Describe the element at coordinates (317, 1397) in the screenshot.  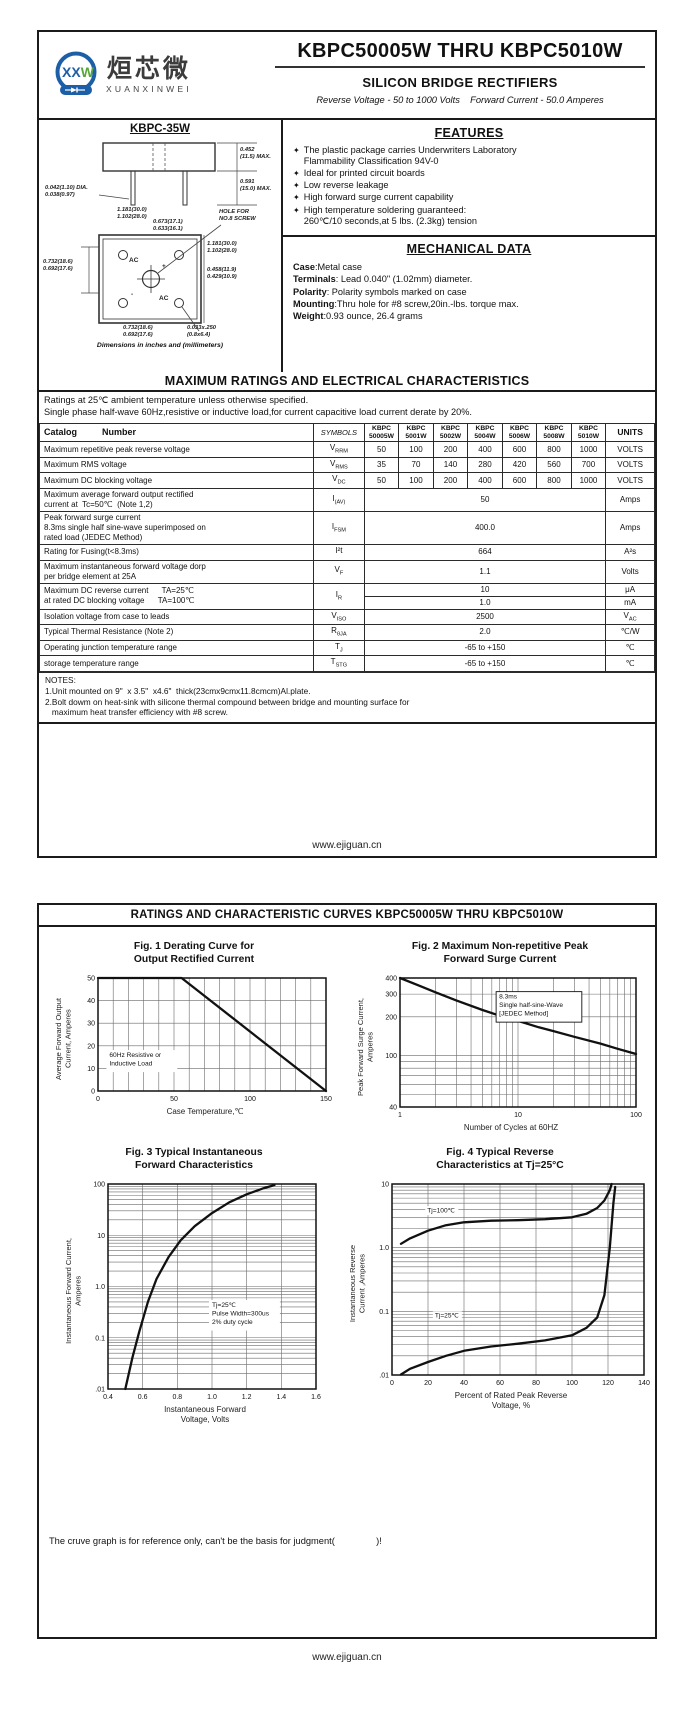
I see `svg-text: 1.6` at that location.